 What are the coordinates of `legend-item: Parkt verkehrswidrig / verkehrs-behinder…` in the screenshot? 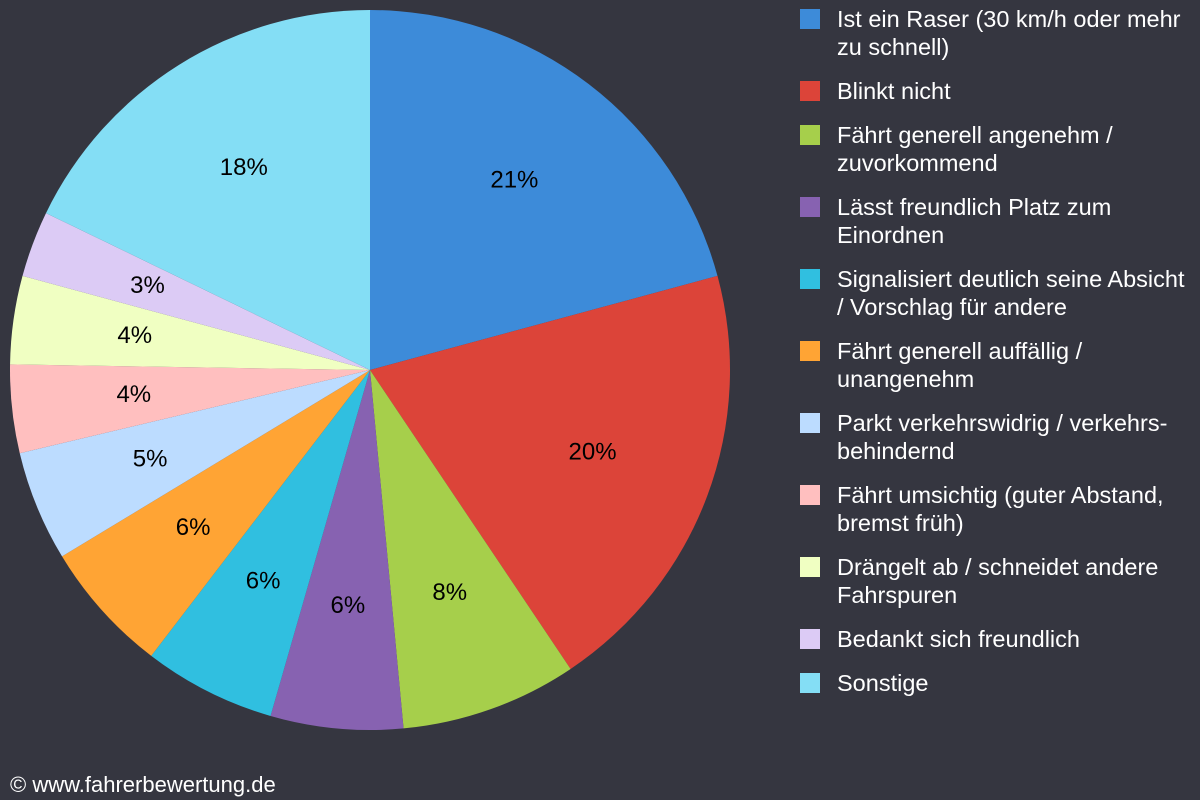 It's located at (996, 437).